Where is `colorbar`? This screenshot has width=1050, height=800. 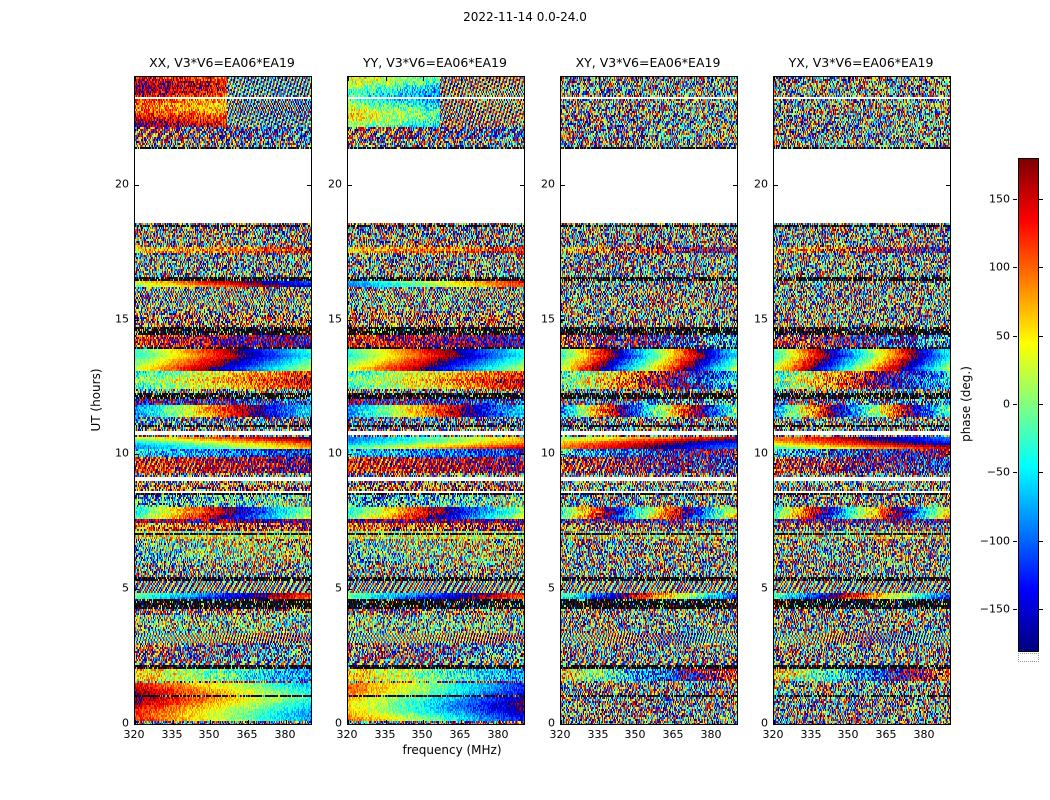
colorbar is located at coordinates (1028, 405).